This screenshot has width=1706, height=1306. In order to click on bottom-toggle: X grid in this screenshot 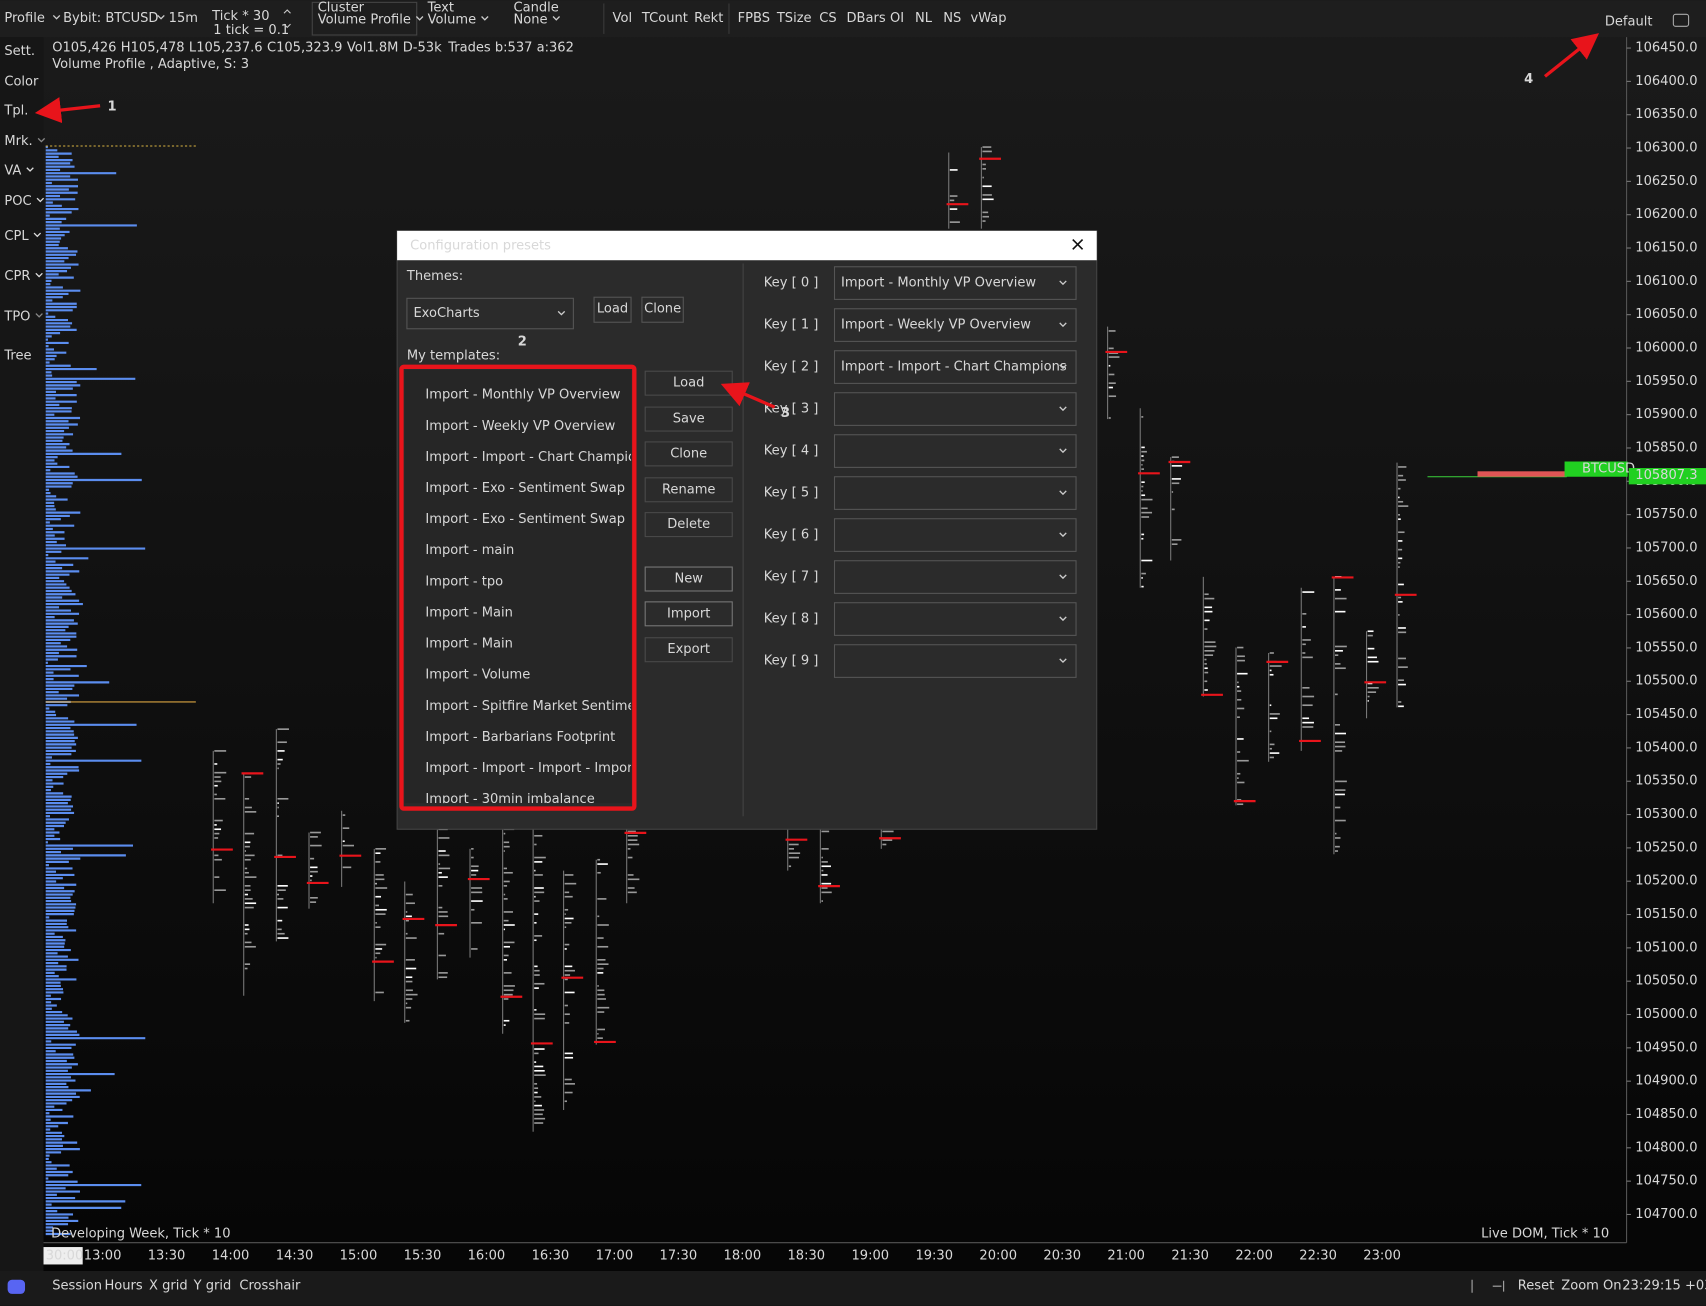, I will do `click(168, 1286)`.